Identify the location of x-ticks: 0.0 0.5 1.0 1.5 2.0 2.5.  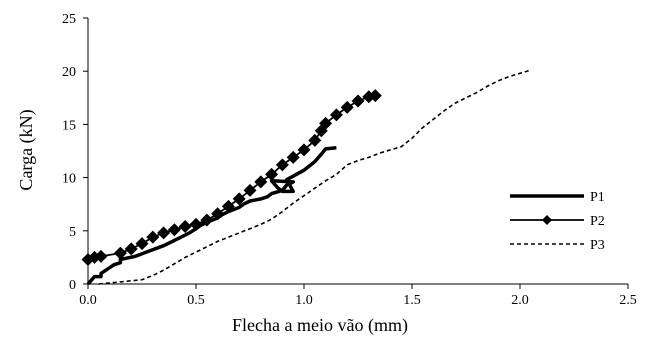
(358, 296).